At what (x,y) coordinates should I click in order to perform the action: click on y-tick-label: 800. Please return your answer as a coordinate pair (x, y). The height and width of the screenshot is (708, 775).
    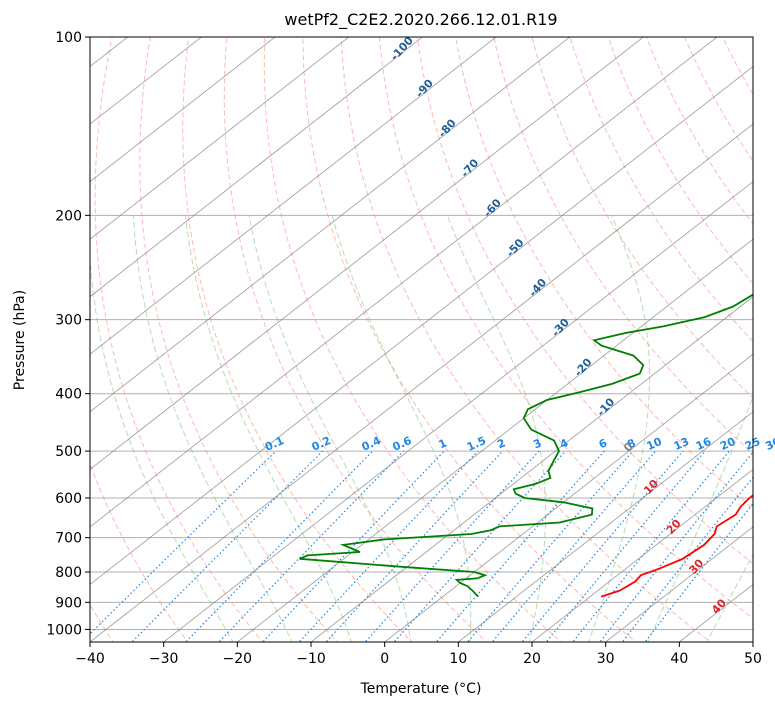
    Looking at the image, I should click on (68, 573).